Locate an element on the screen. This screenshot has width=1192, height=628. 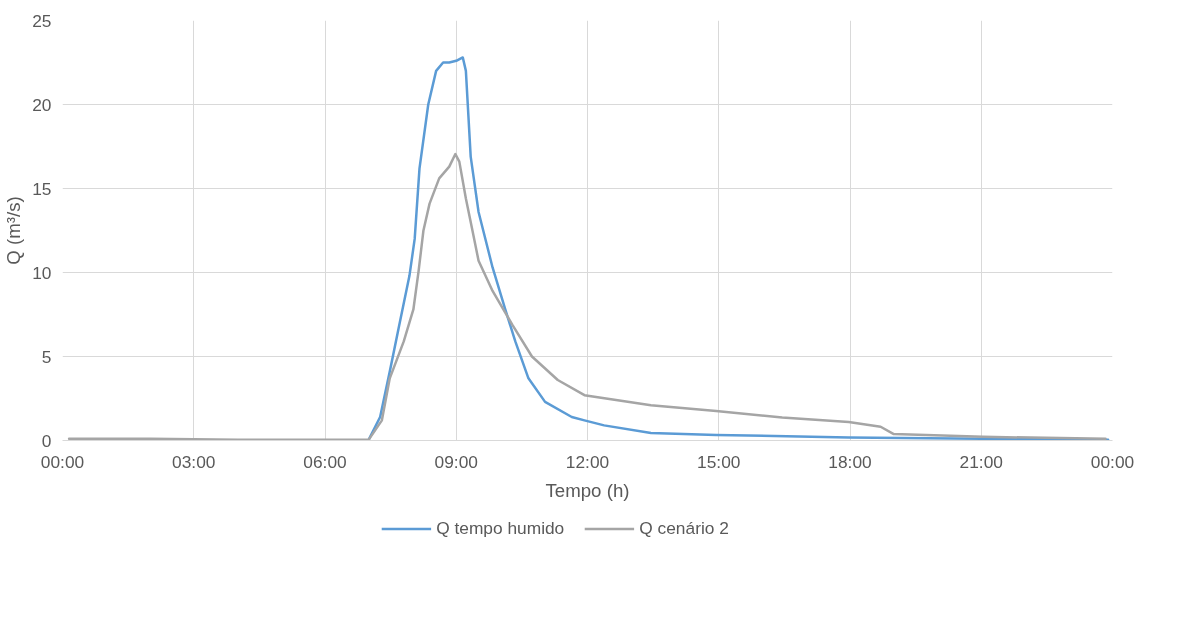
x-tick-label: 21:00 is located at coordinates (981, 461).